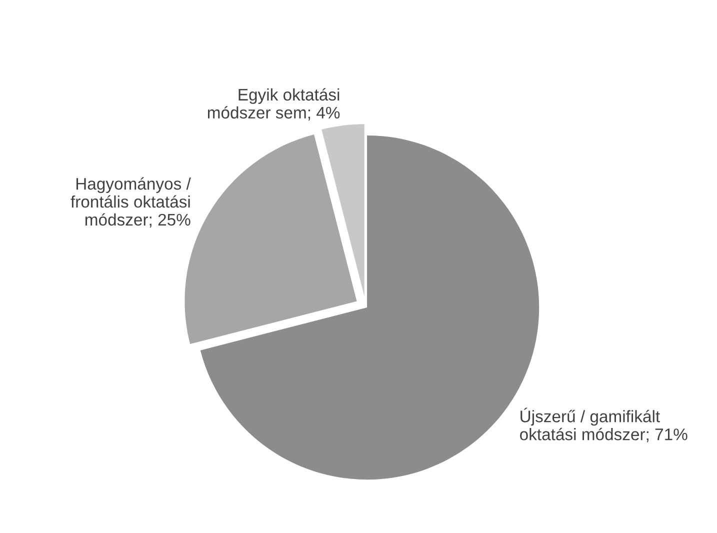  What do you see at coordinates (130, 202) in the screenshot?
I see `slice-label: Hagyományos / frontális oktatási módszer; 25%` at bounding box center [130, 202].